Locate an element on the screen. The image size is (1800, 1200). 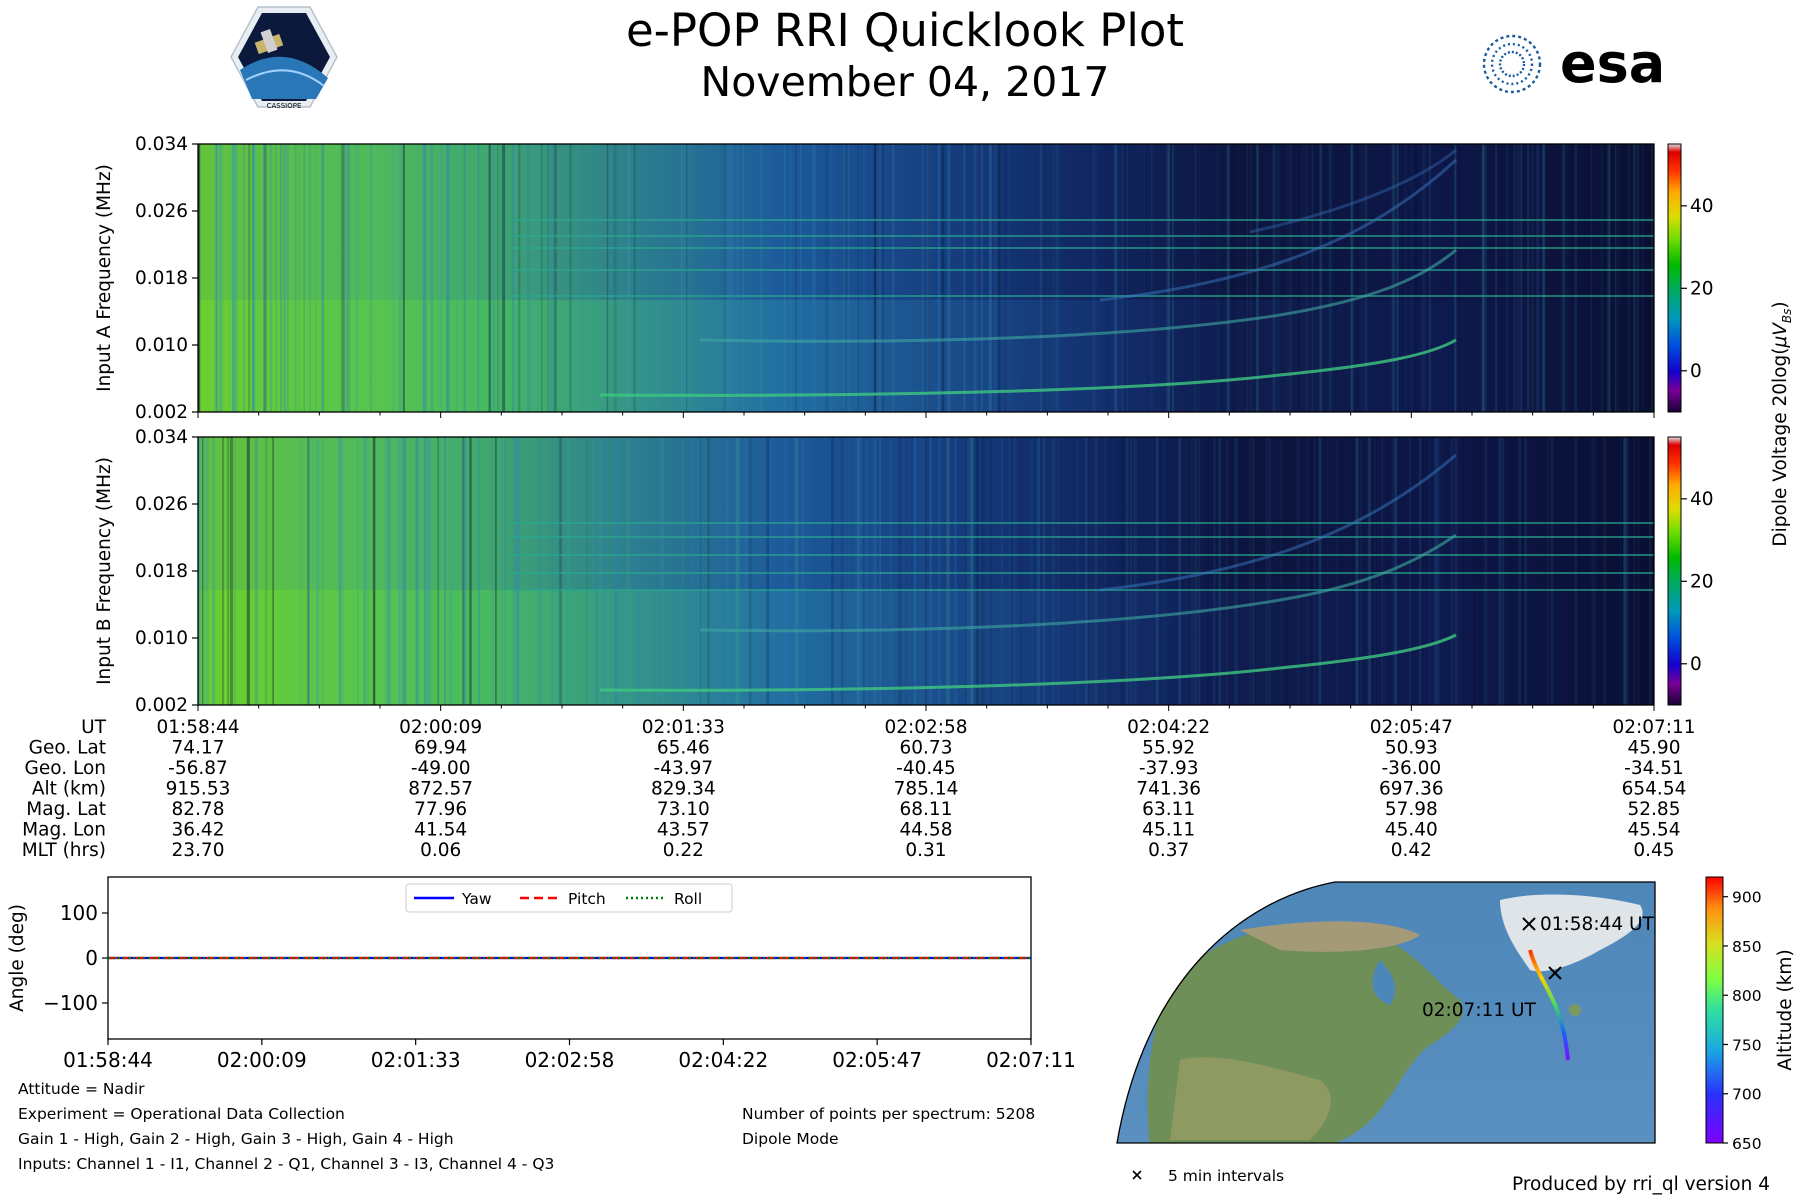
altitude-colorbar-label: Altitude (km) is located at coordinates (1785, 1009).